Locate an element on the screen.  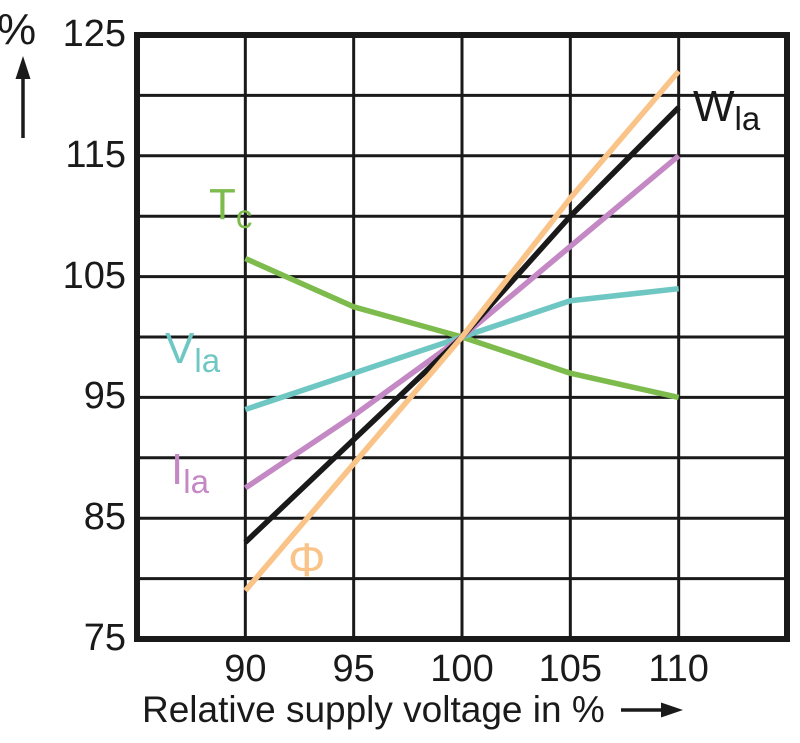
y-axis-up-arrow-icon is located at coordinates (23, 97).